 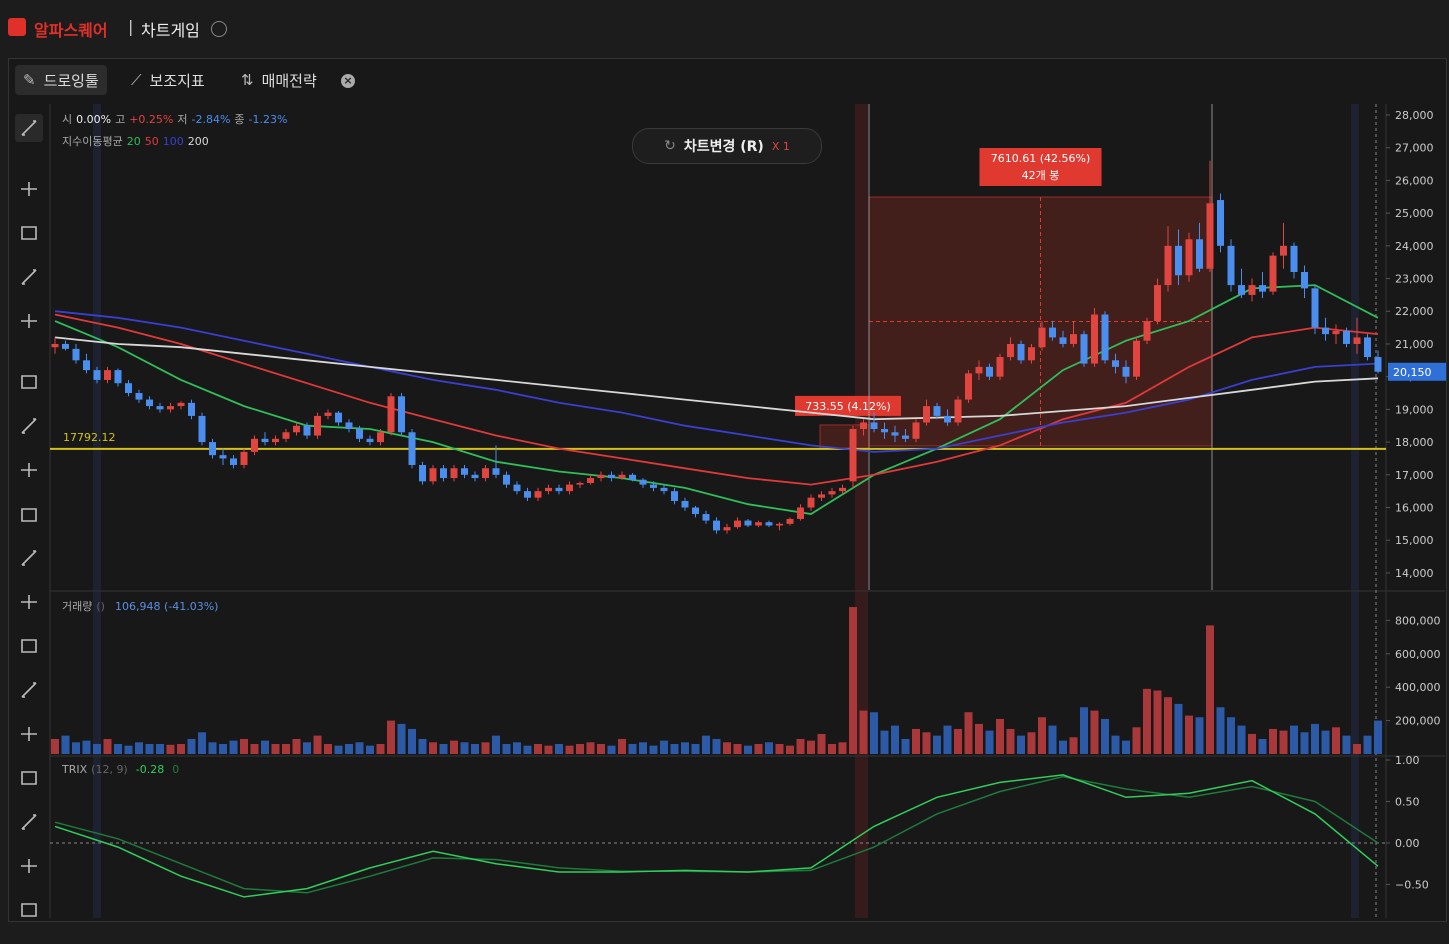 I want to click on volume-legend: 거래량() 106,948 (-41.03%), so click(x=142, y=606).